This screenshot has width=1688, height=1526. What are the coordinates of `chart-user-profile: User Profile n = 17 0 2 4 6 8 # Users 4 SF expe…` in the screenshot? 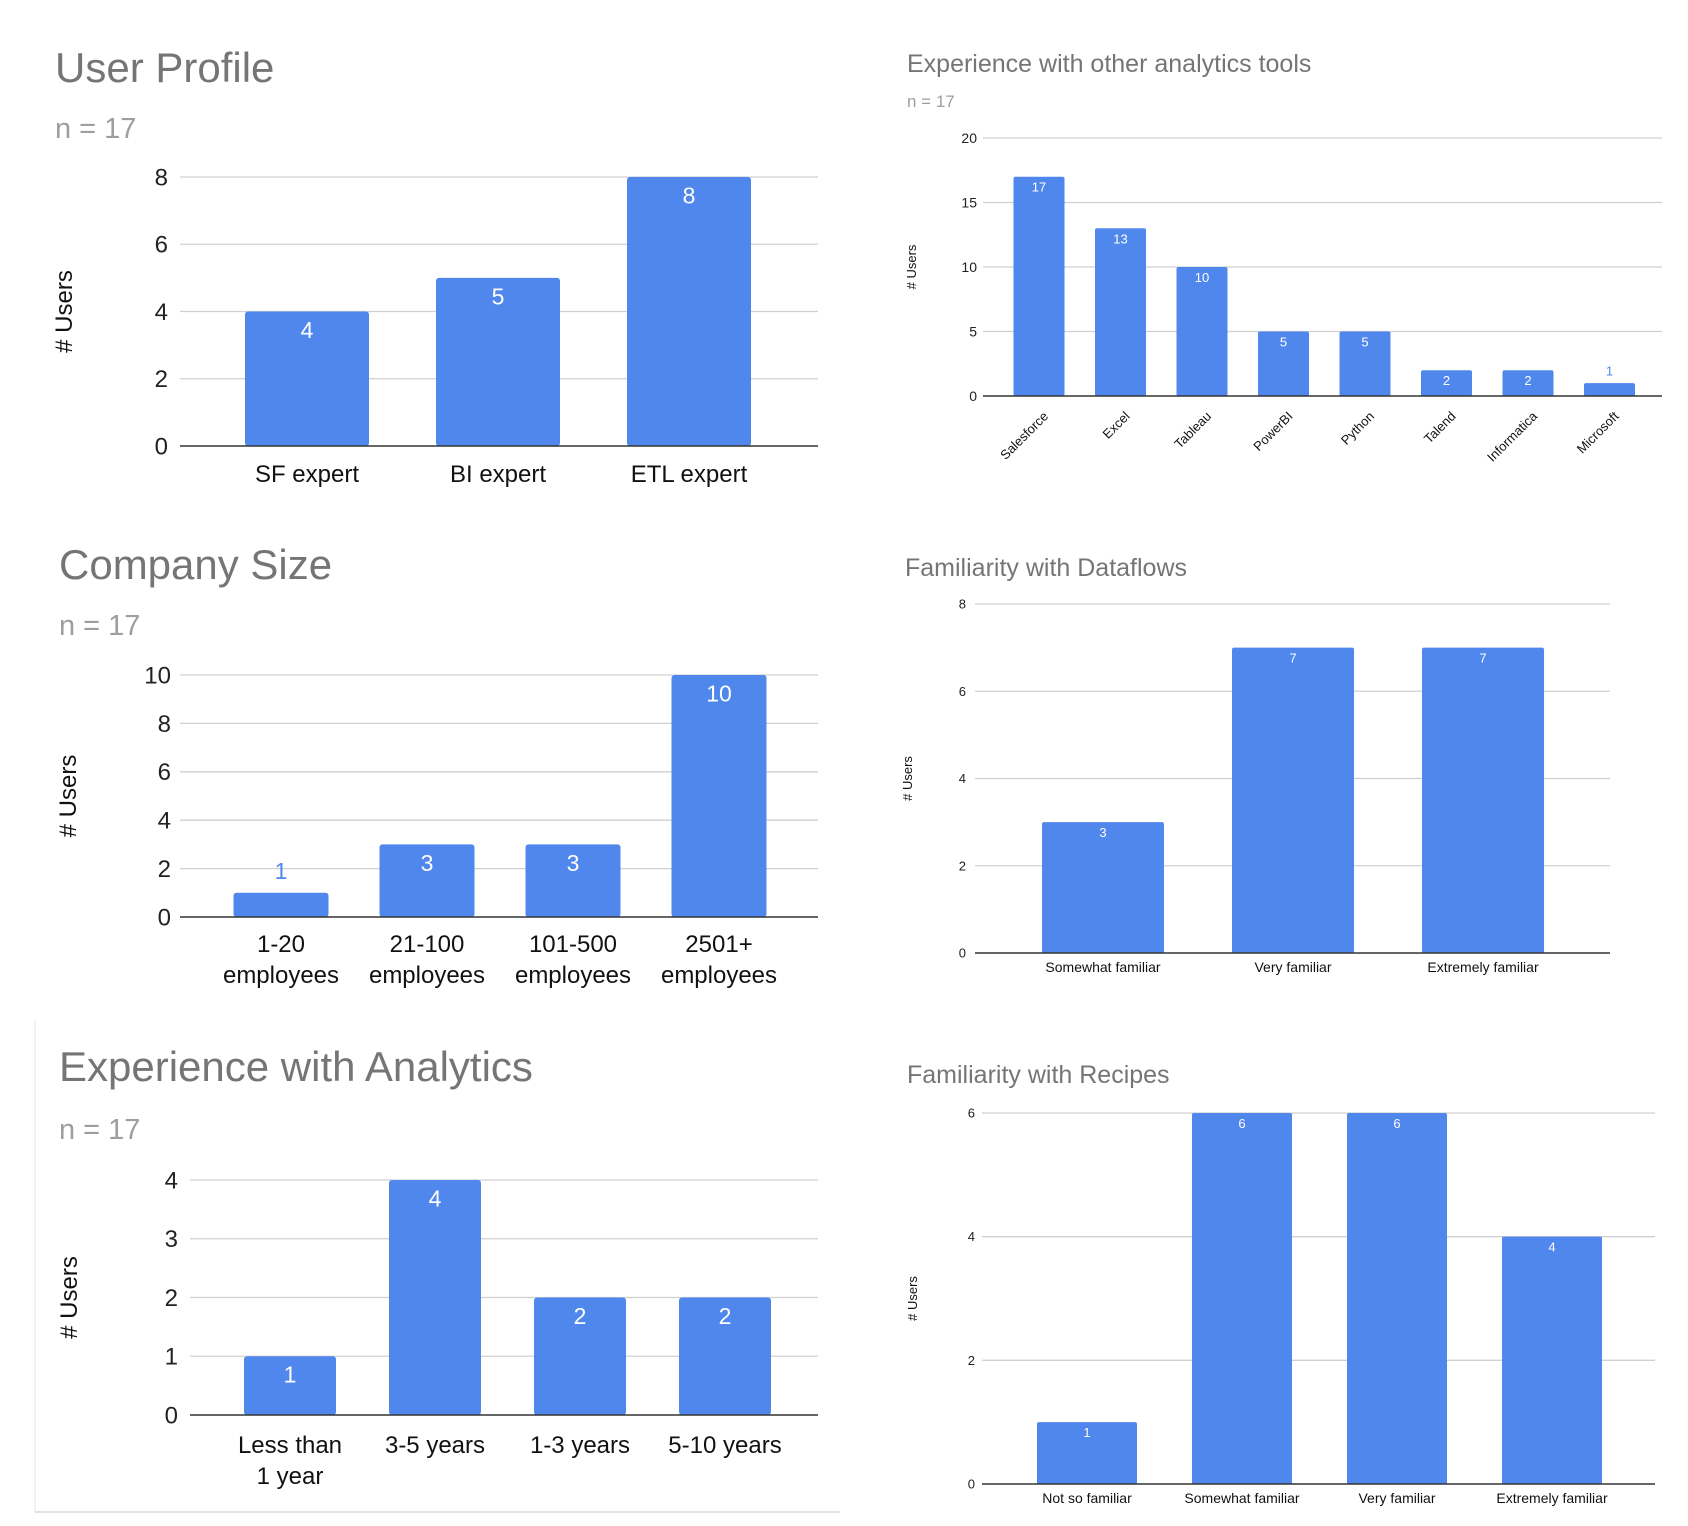 It's located at (434, 266).